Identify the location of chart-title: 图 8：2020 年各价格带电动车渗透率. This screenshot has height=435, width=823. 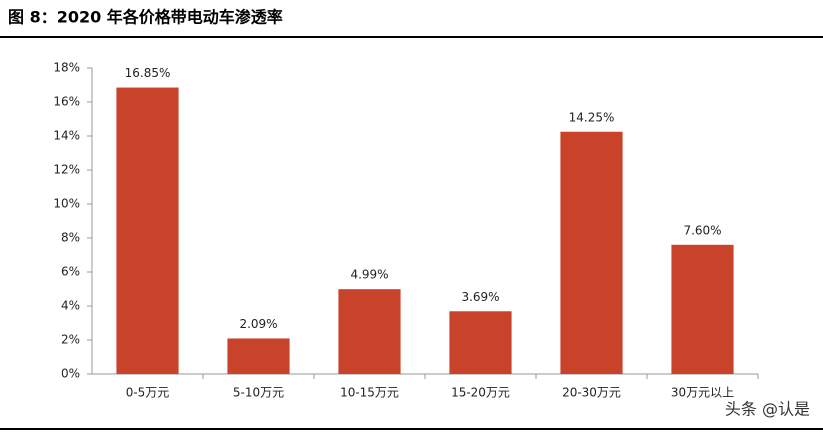
(145, 17).